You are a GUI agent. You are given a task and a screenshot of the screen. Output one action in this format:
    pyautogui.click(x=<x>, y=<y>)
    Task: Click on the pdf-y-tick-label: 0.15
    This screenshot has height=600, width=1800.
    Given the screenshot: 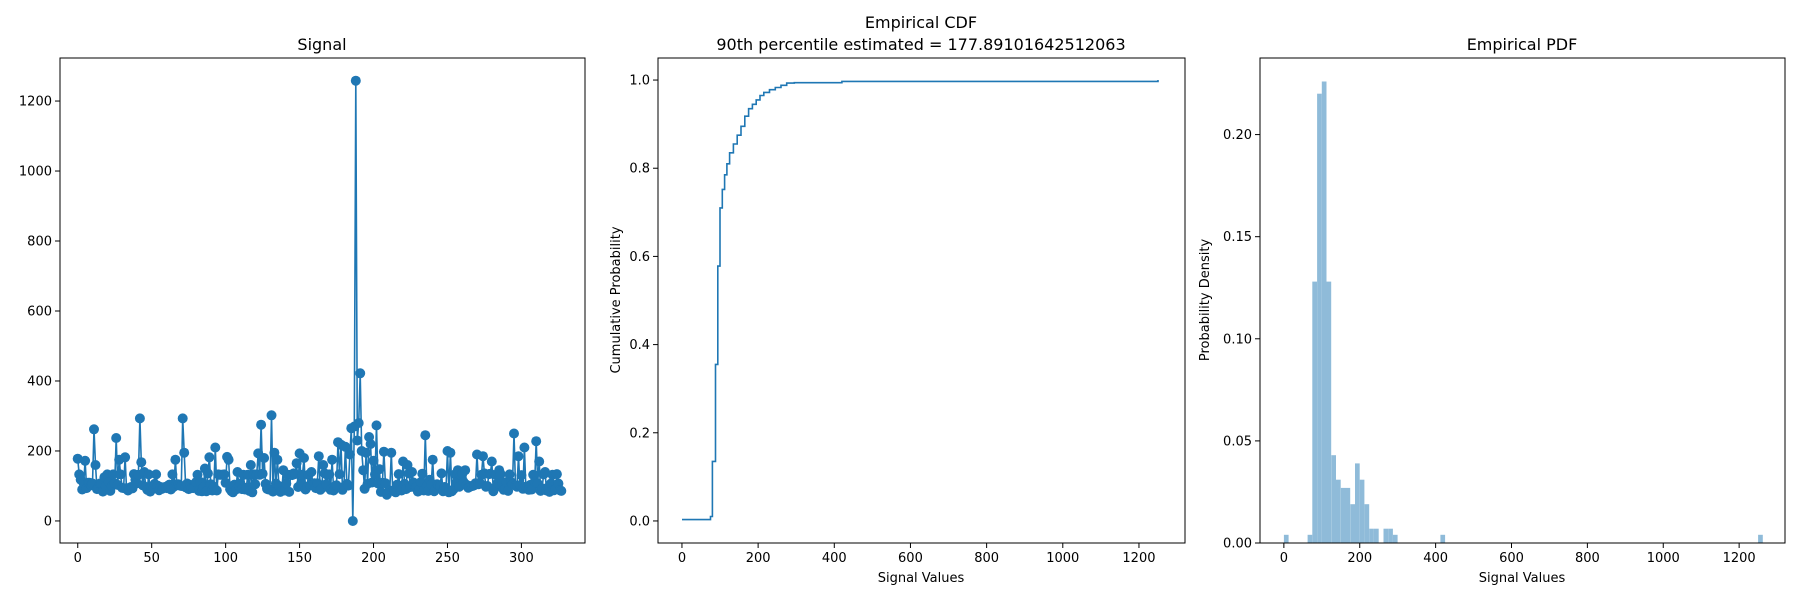 What is the action you would take?
    pyautogui.click(x=1237, y=237)
    